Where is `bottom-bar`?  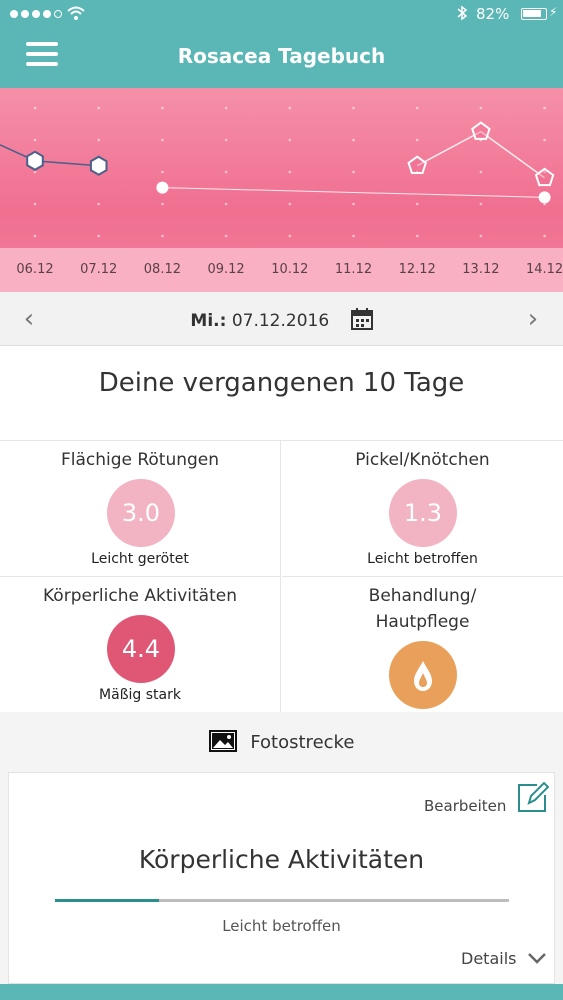
bottom-bar is located at coordinates (281, 992).